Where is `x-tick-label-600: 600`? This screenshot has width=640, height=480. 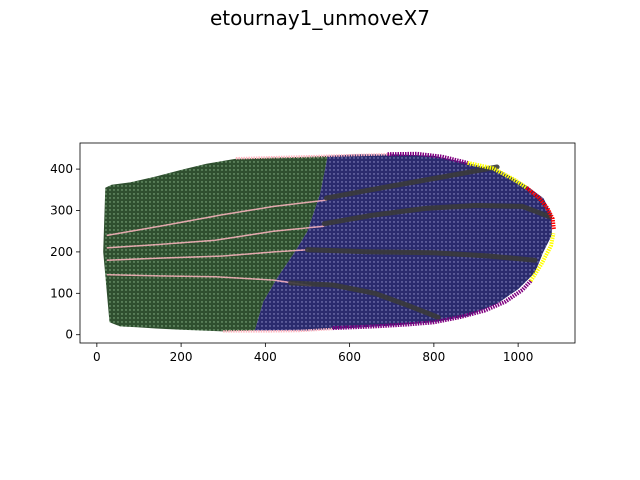 x-tick-label-600: 600 is located at coordinates (349, 357).